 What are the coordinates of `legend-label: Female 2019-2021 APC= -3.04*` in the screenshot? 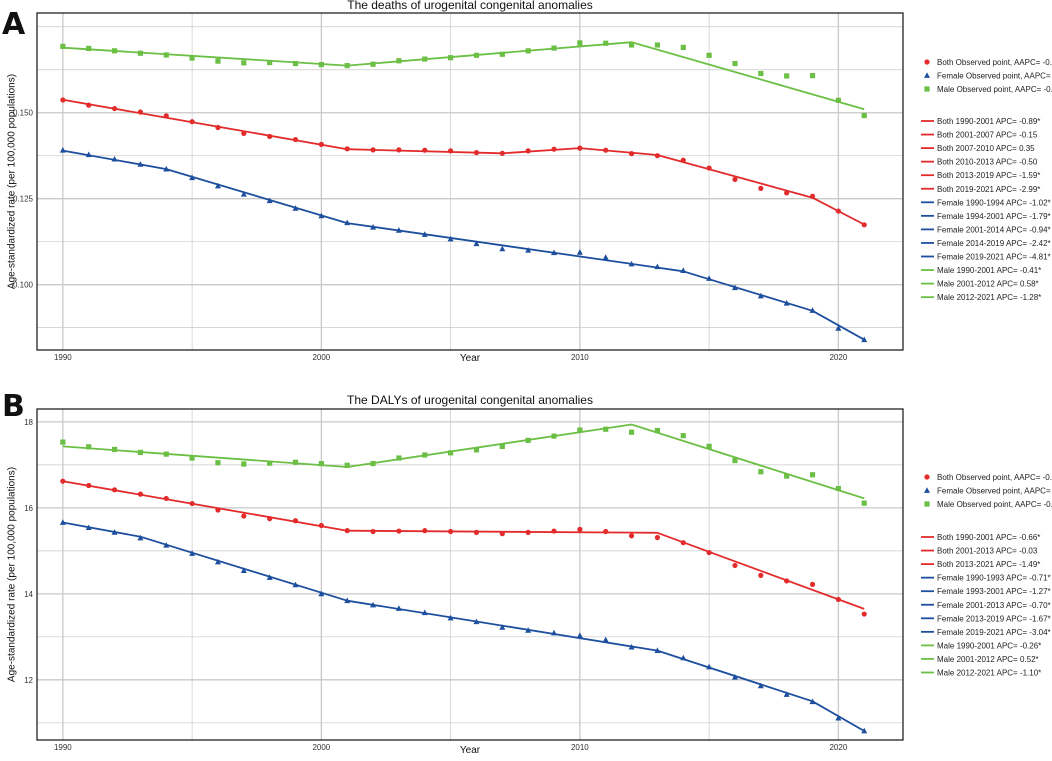 It's located at (994, 632).